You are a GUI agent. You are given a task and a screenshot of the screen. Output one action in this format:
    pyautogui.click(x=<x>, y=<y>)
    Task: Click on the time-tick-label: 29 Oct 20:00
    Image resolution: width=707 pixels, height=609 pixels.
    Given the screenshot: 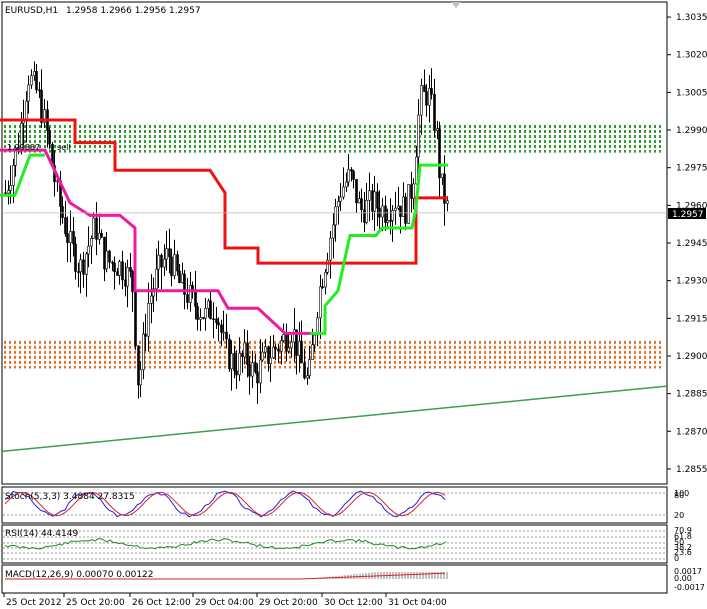 What is the action you would take?
    pyautogui.click(x=288, y=603)
    